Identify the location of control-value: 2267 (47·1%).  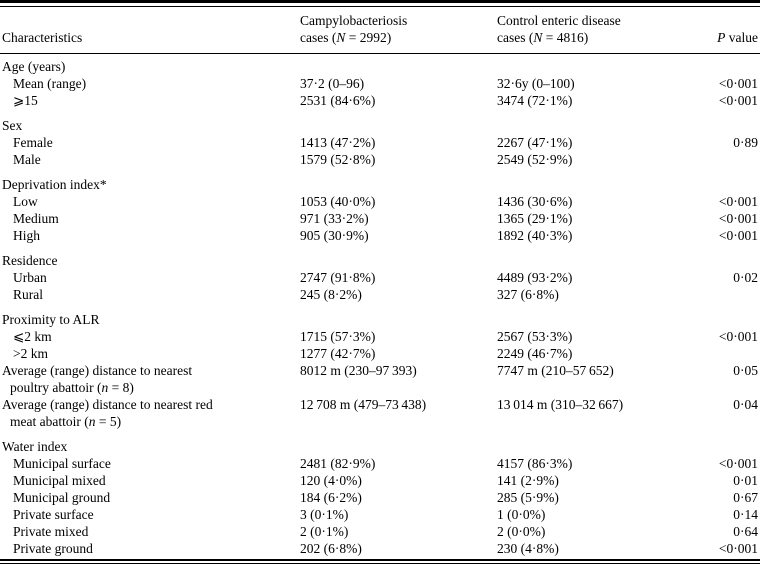
(535, 142).